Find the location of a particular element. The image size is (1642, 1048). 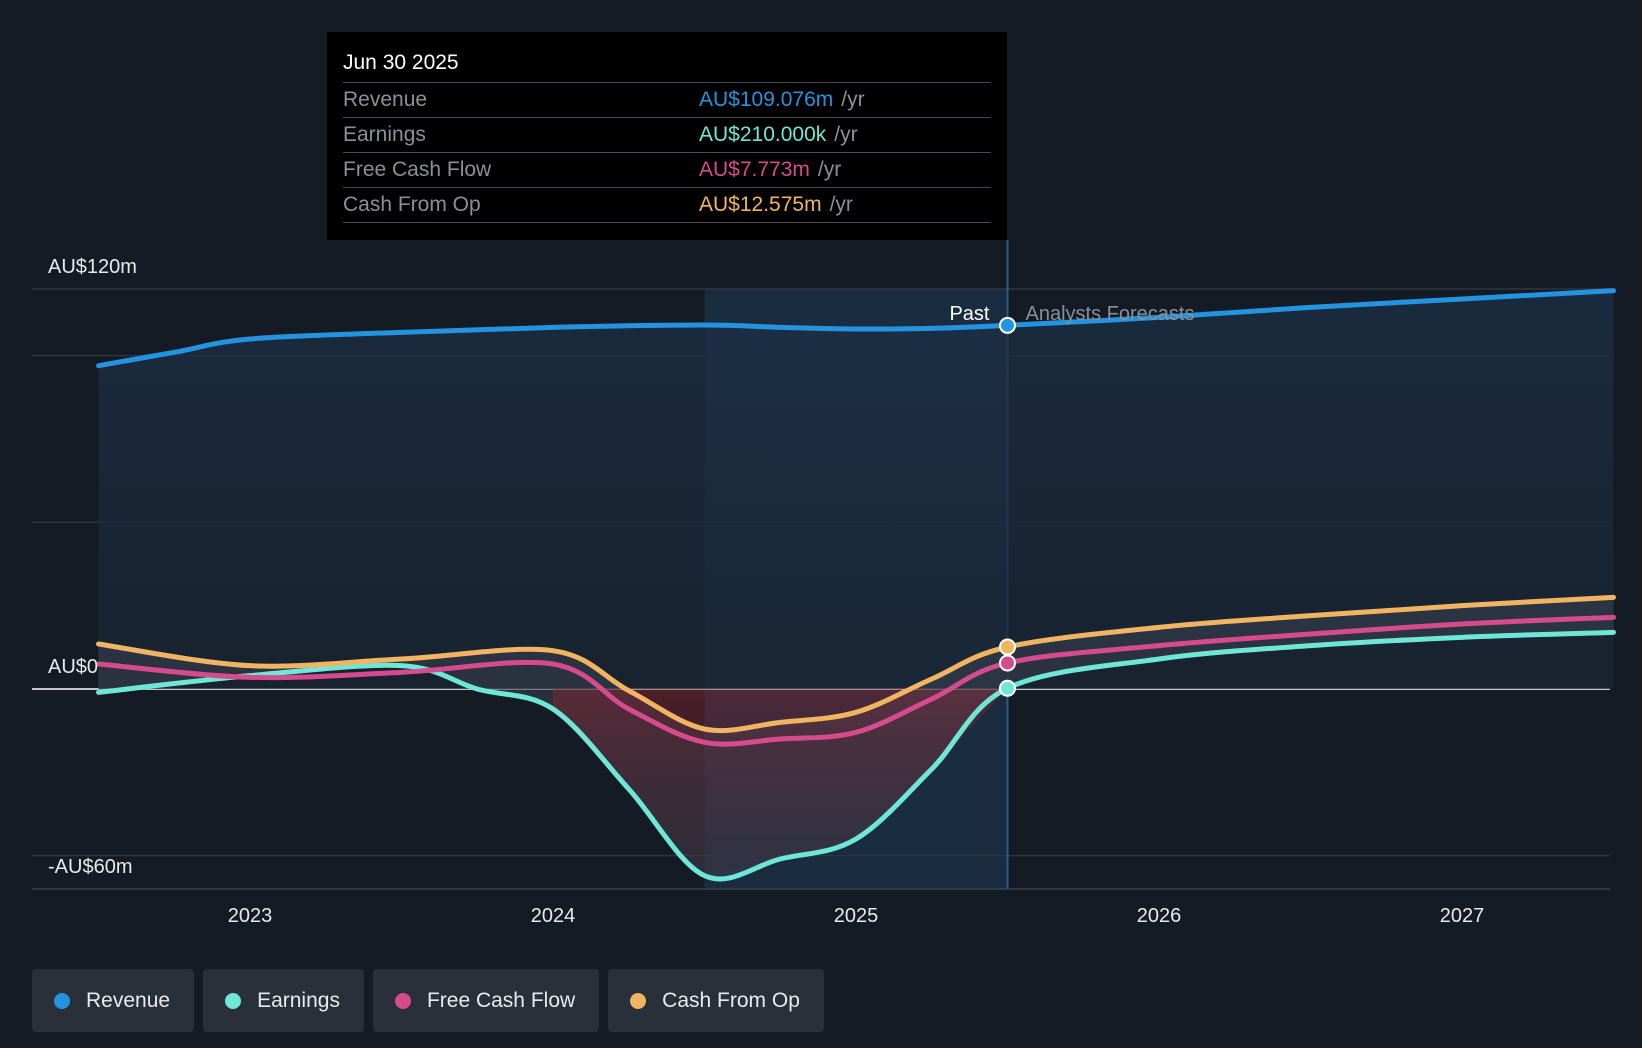

tooltip-row-cash-from-op: Cash From Op AU$12.575m /yr is located at coordinates (667, 205).